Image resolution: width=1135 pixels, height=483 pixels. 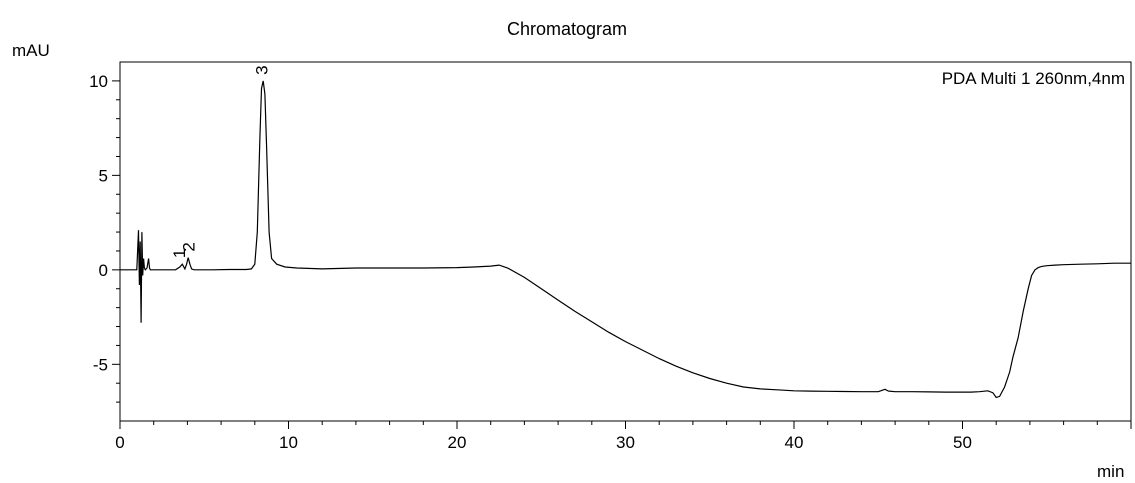 What do you see at coordinates (457, 442) in the screenshot?
I see `x-tick-label: 20` at bounding box center [457, 442].